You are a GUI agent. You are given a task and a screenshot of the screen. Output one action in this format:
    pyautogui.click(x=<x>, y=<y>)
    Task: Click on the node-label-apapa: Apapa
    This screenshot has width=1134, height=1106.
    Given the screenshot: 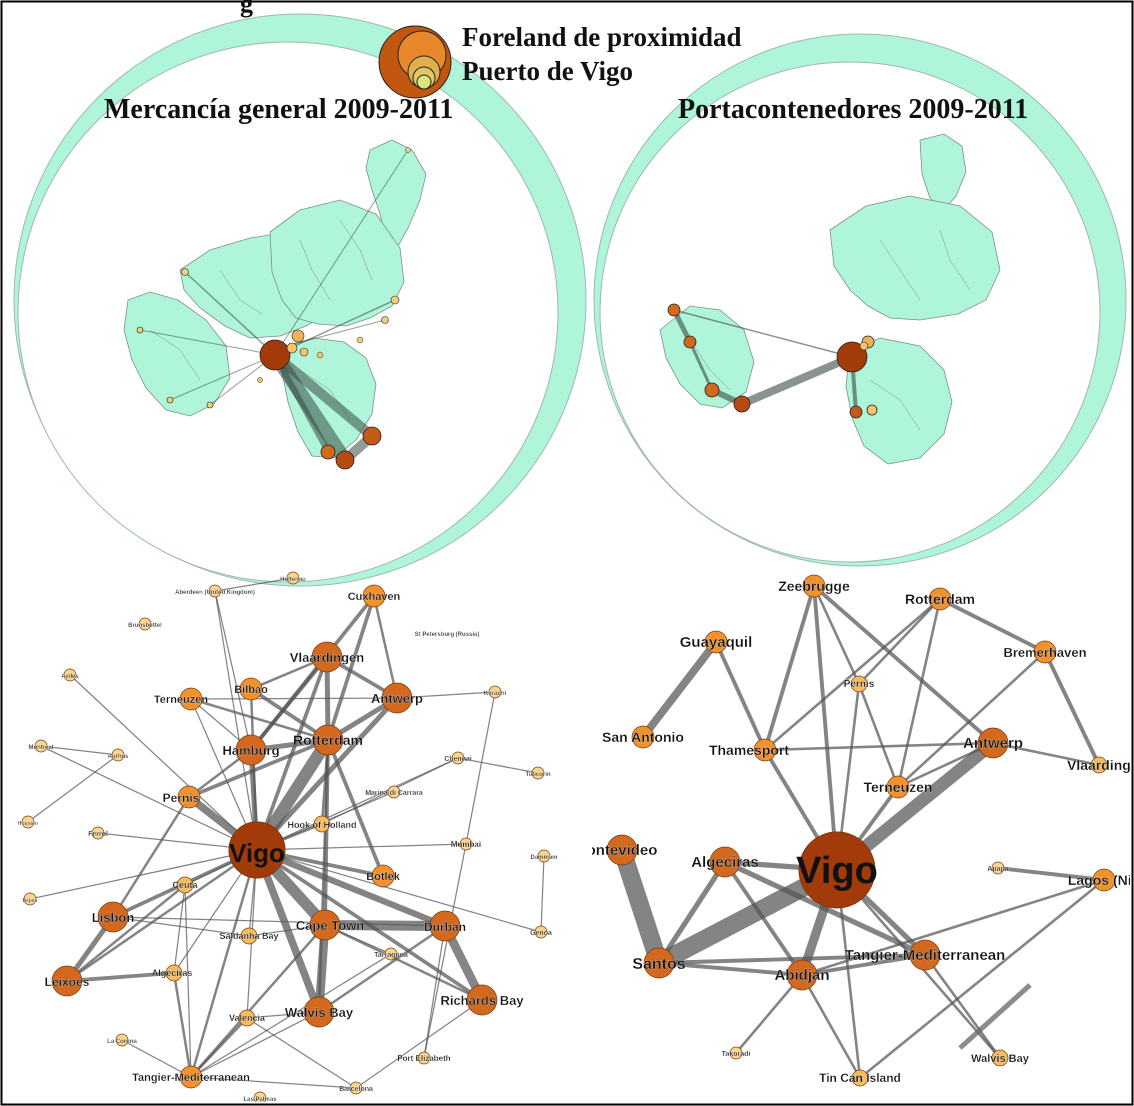 What is the action you would take?
    pyautogui.click(x=998, y=869)
    